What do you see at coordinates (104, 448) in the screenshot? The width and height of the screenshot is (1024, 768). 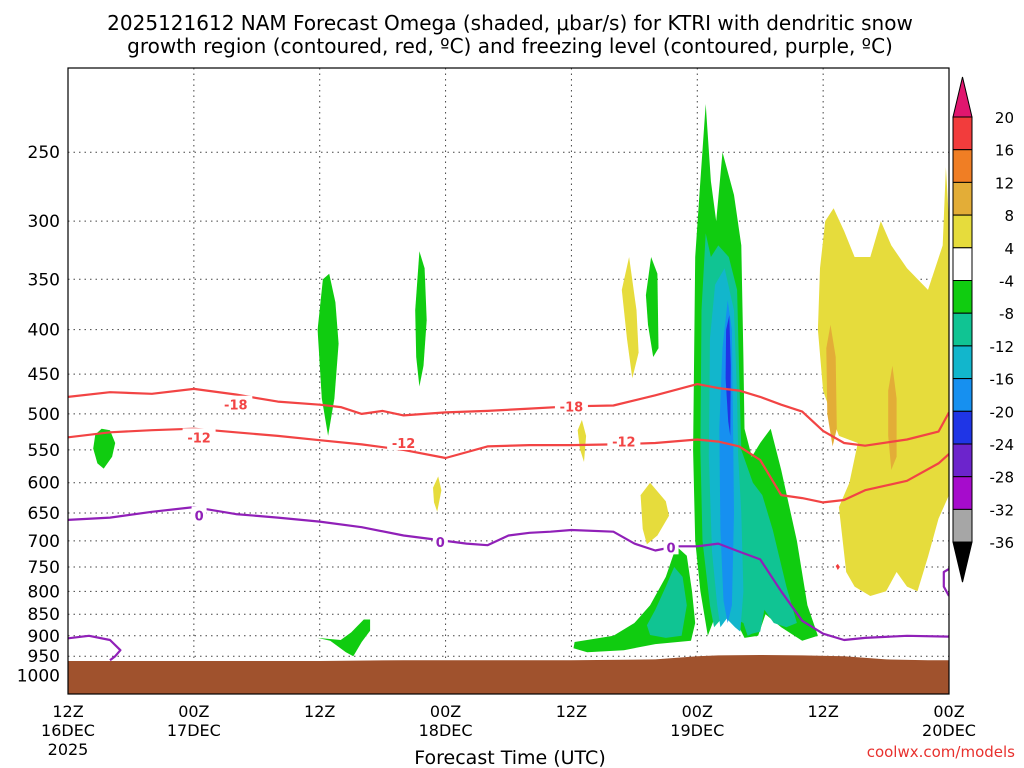 I see `green-patch-w` at bounding box center [104, 448].